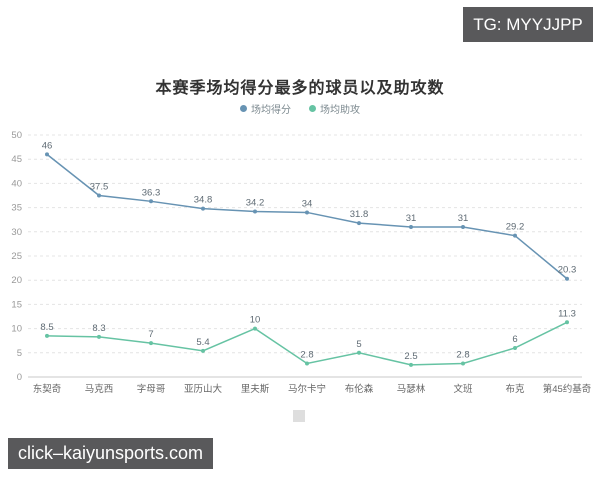 This screenshot has height=480, width=600. I want to click on value-label: 37.5, so click(99, 187).